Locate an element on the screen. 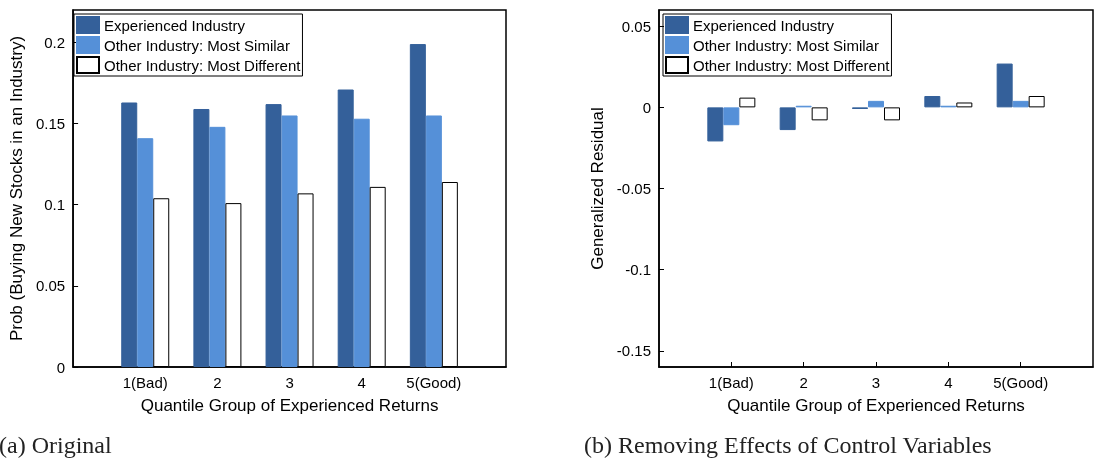  y-axis-title: Prob (Buying New Stocks in an Industry) is located at coordinates (16, 188).